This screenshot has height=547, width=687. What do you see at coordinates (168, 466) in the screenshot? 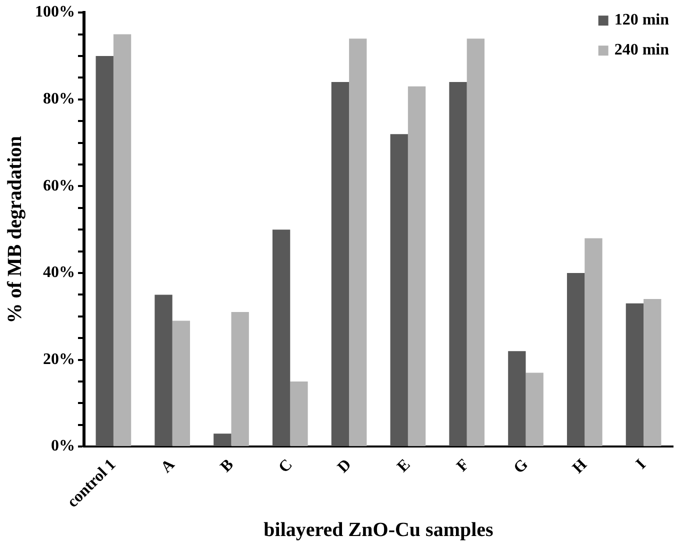
I see `x-tick-label: A` at bounding box center [168, 466].